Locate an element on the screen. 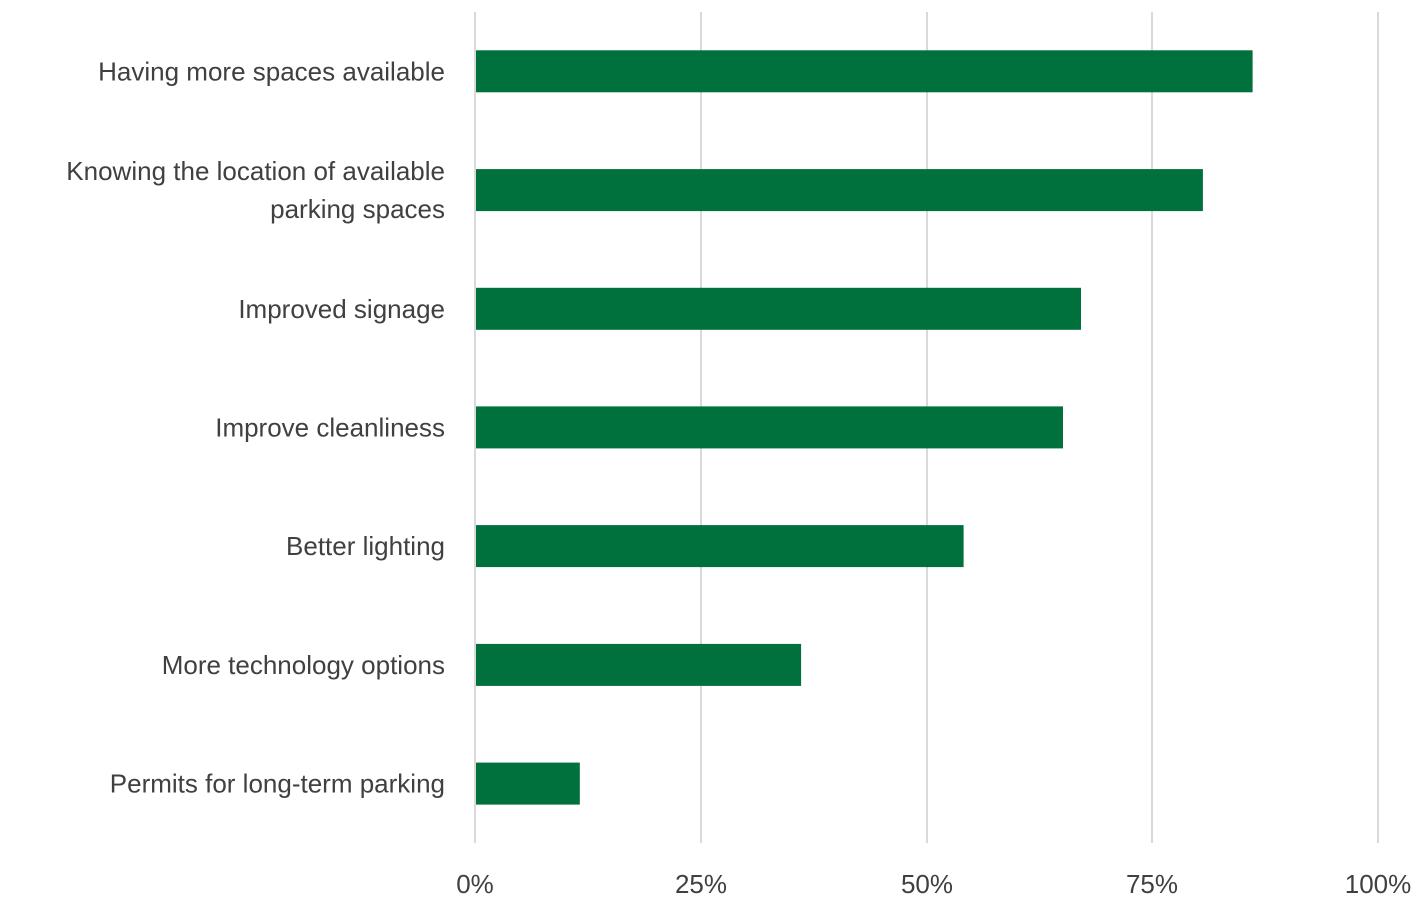 This screenshot has height=897, width=1419. x-tick-label: 0% is located at coordinates (475, 883).